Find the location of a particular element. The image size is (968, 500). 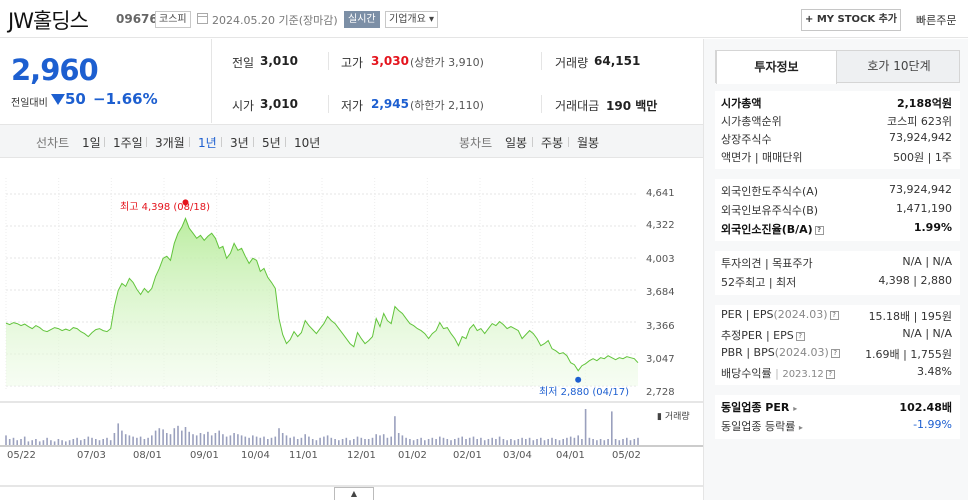

line-chart-label: 선차트 is located at coordinates (53, 143).